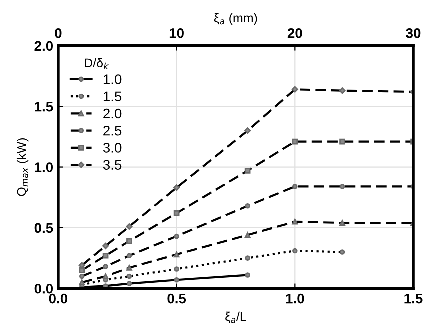 The height and width of the screenshot is (328, 433). What do you see at coordinates (113, 131) in the screenshot?
I see `legend-label: 2.5` at bounding box center [113, 131].